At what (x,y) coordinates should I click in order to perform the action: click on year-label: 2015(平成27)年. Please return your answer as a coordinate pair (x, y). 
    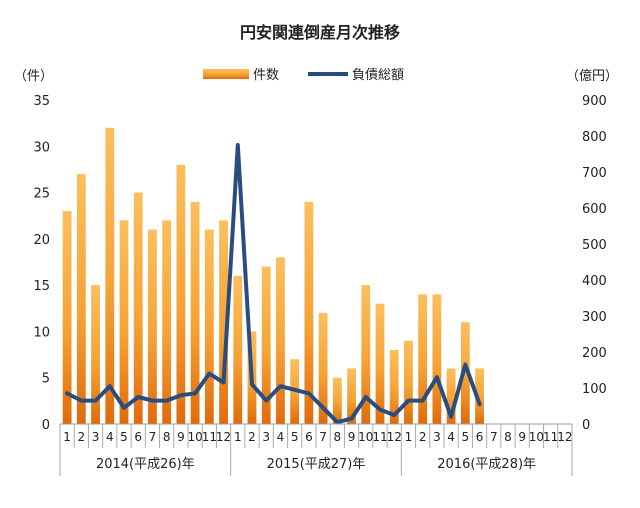
    Looking at the image, I should click on (316, 464).